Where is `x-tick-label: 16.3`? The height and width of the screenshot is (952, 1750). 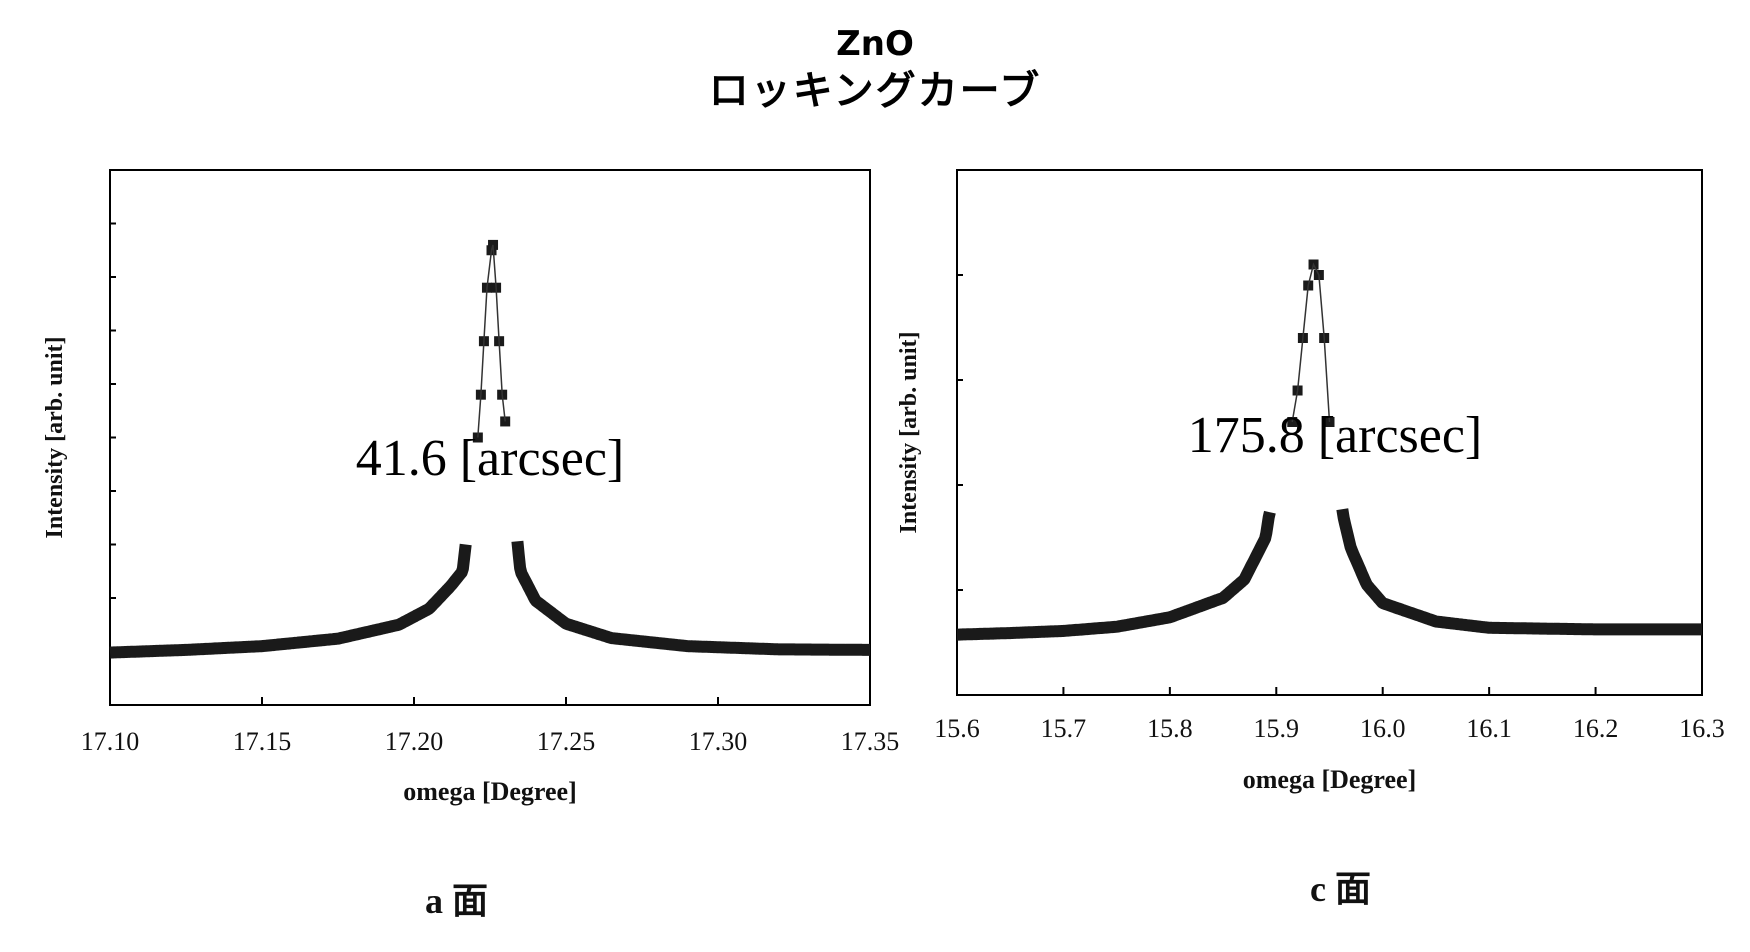 x-tick-label: 16.3 is located at coordinates (1702, 728).